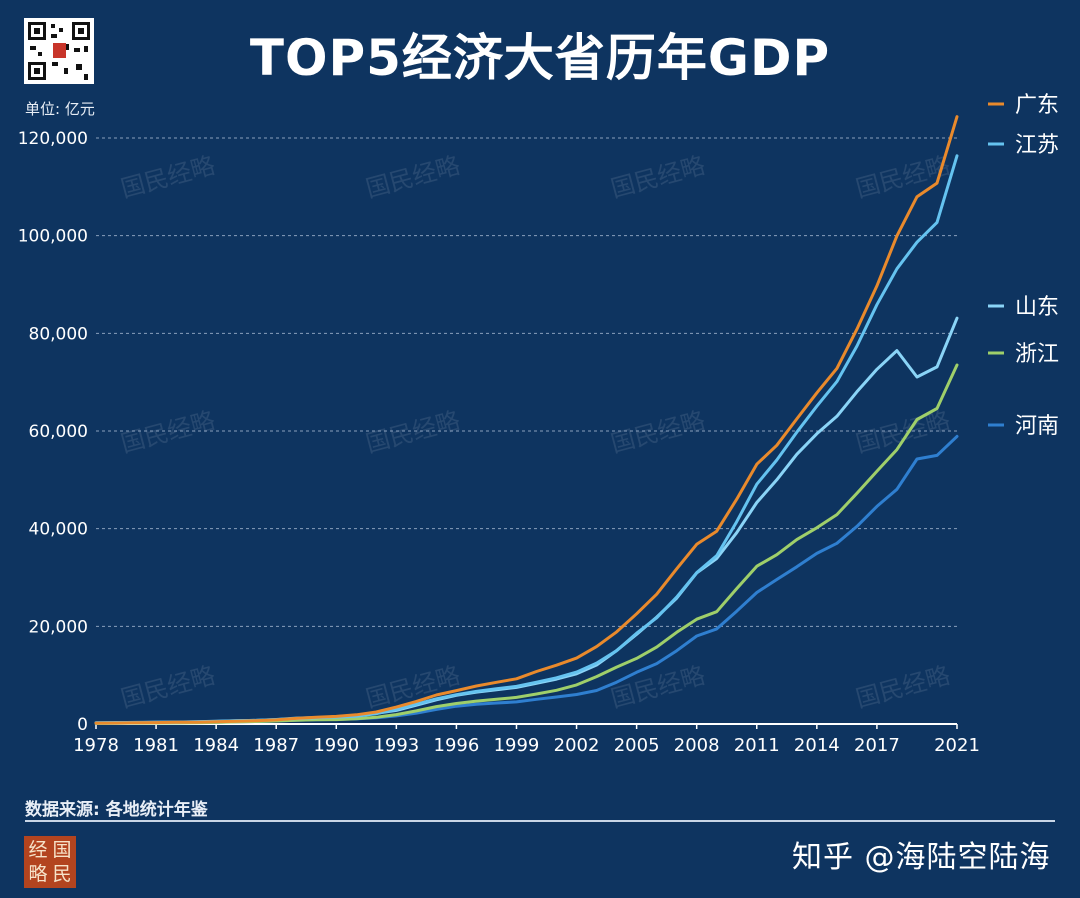 Image resolution: width=1080 pixels, height=898 pixels. I want to click on qr-code, so click(59, 51).